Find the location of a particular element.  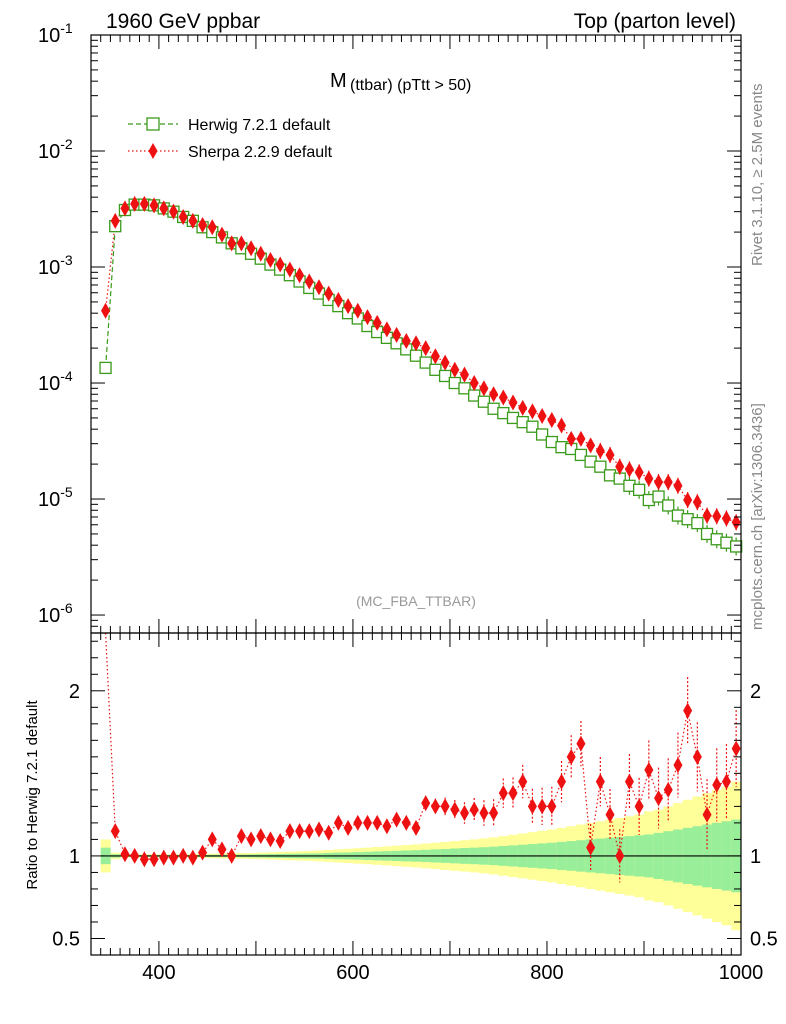

header-right: Top (parton level) is located at coordinates (655, 21).